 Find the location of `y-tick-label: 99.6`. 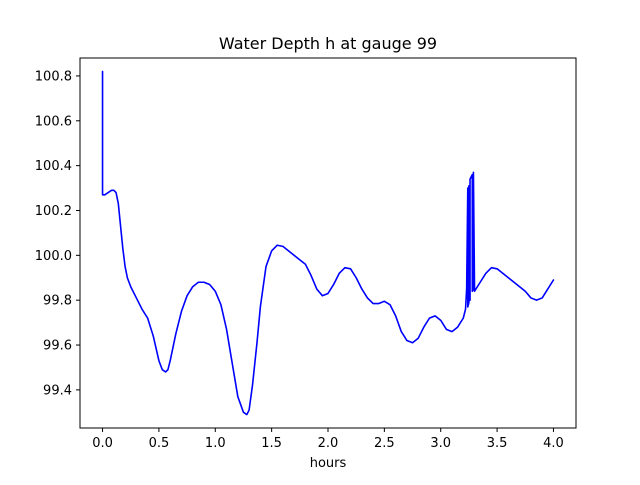

y-tick-label: 99.6 is located at coordinates (57, 346).